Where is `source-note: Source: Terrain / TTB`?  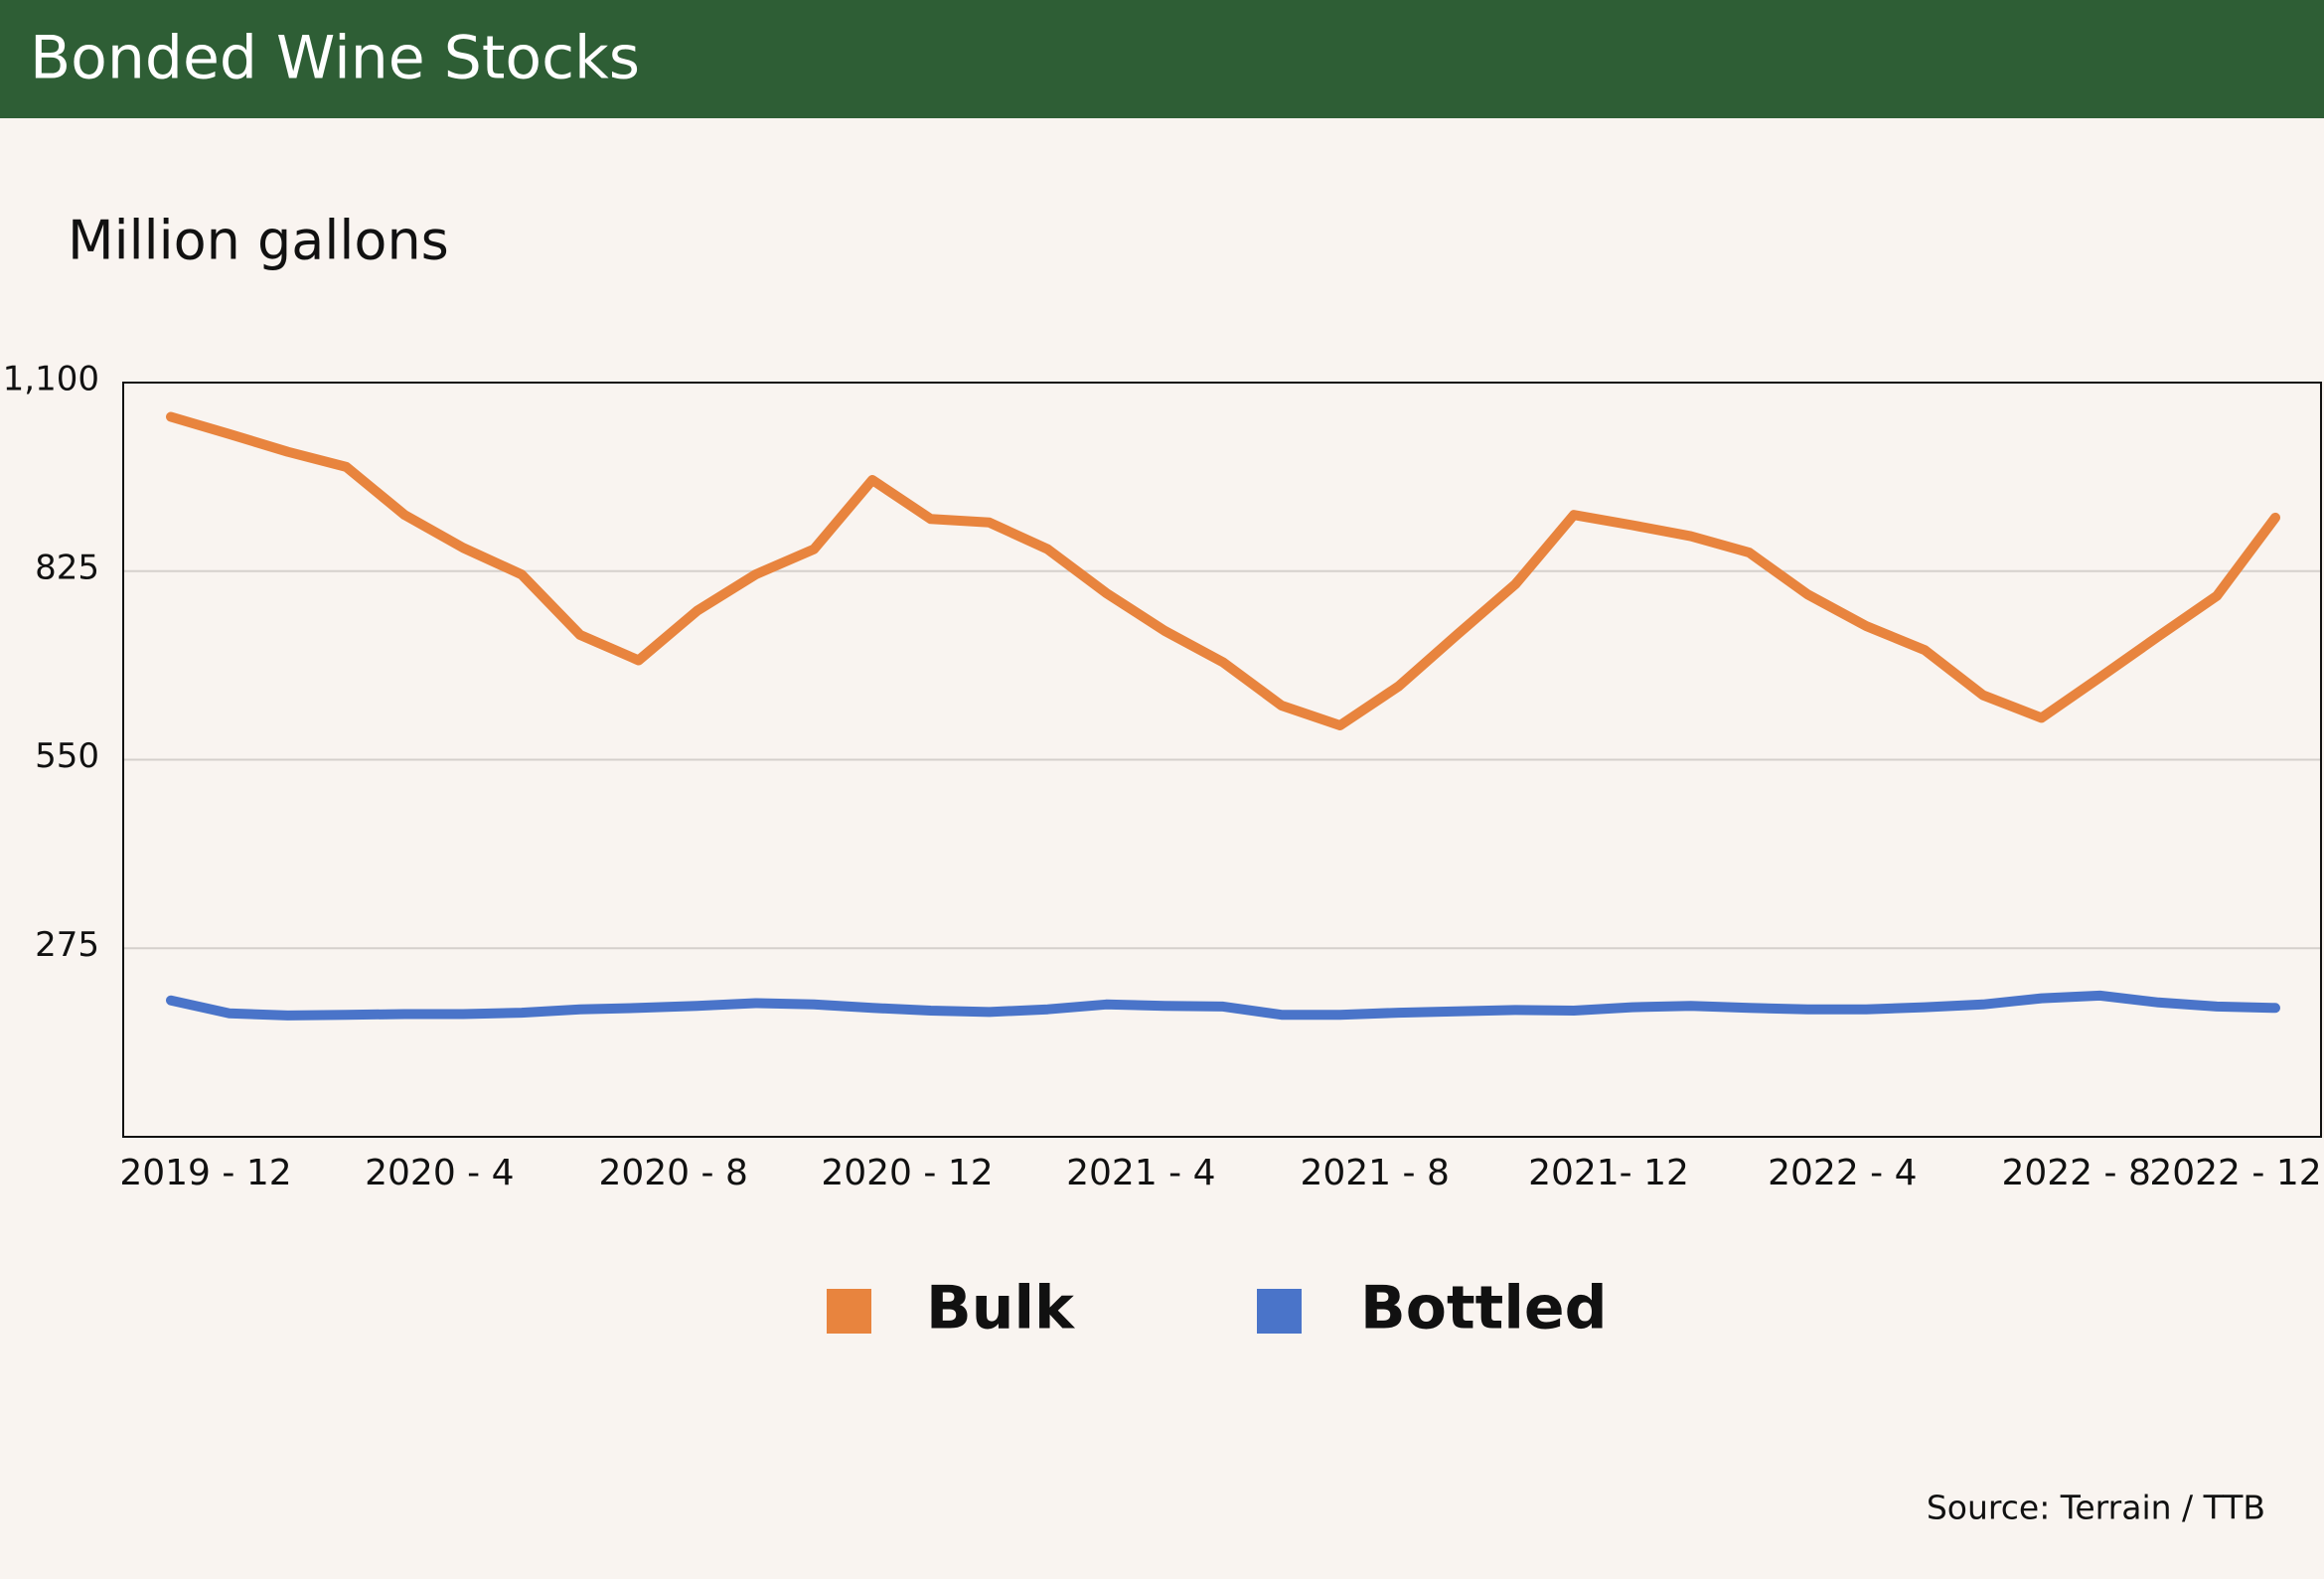
source-note: Source: Terrain / TTB is located at coordinates (2096, 1508).